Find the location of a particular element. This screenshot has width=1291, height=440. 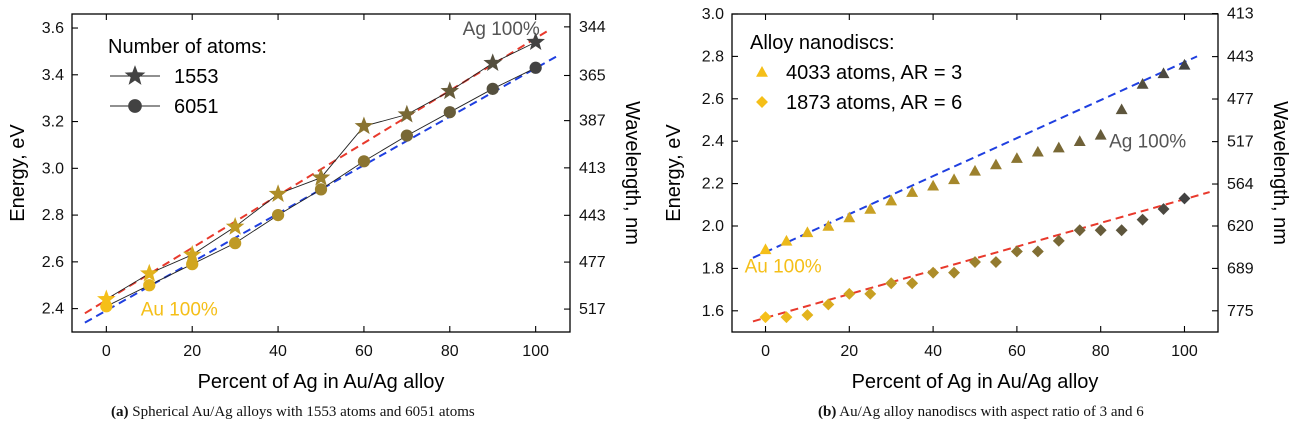

y-tick-label: 2.8 is located at coordinates (713, 56).